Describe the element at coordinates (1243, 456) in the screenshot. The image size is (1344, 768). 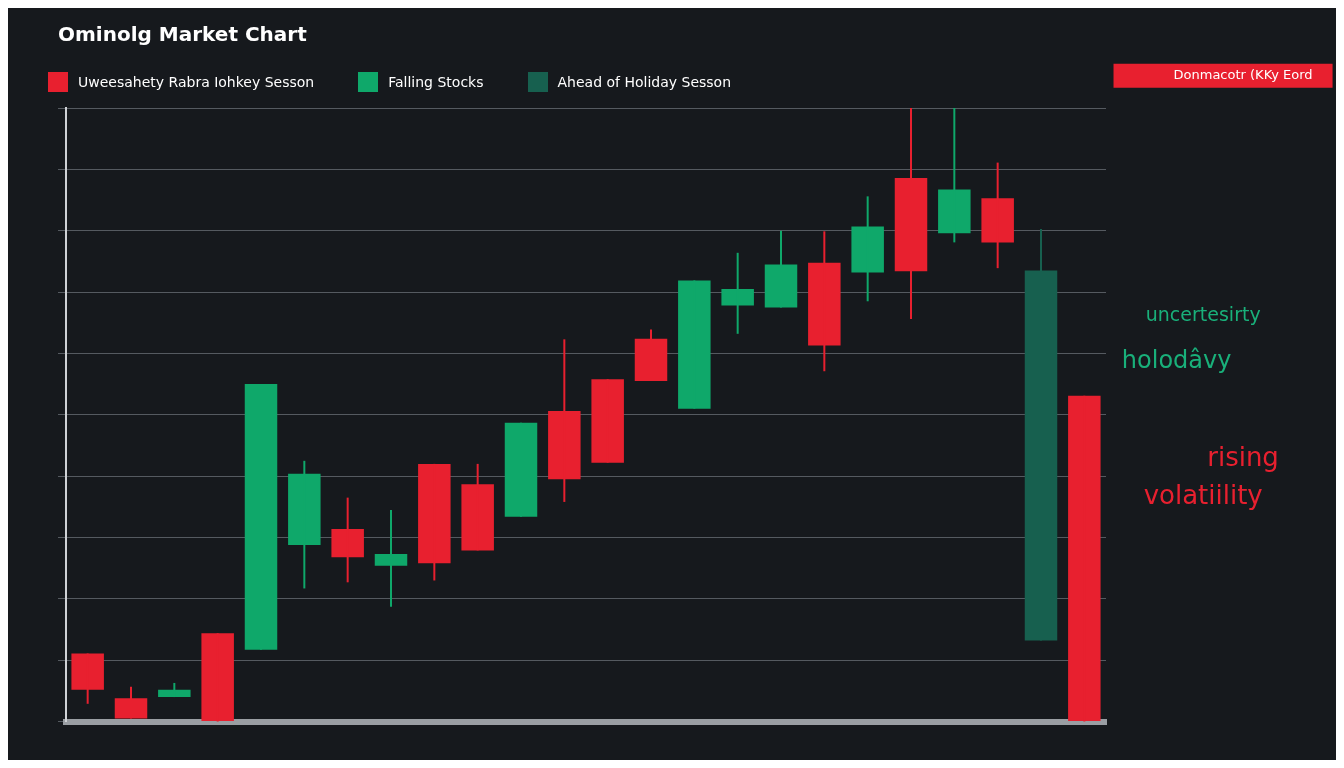
I see `text: rising` at that location.